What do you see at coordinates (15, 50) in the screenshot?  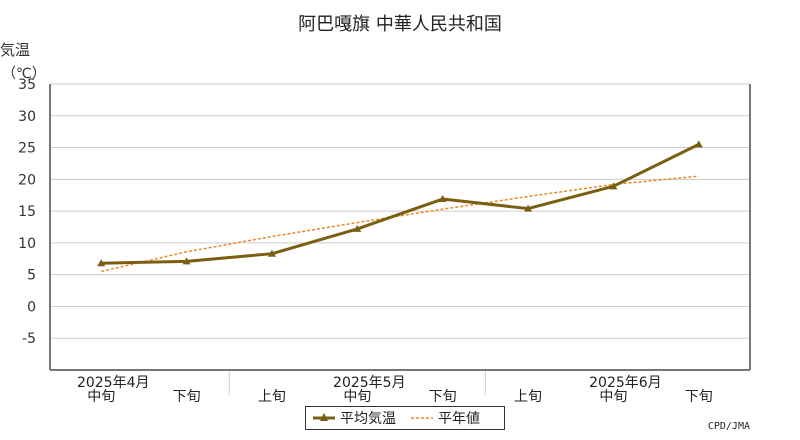 I see `y-axis-label: 気温` at bounding box center [15, 50].